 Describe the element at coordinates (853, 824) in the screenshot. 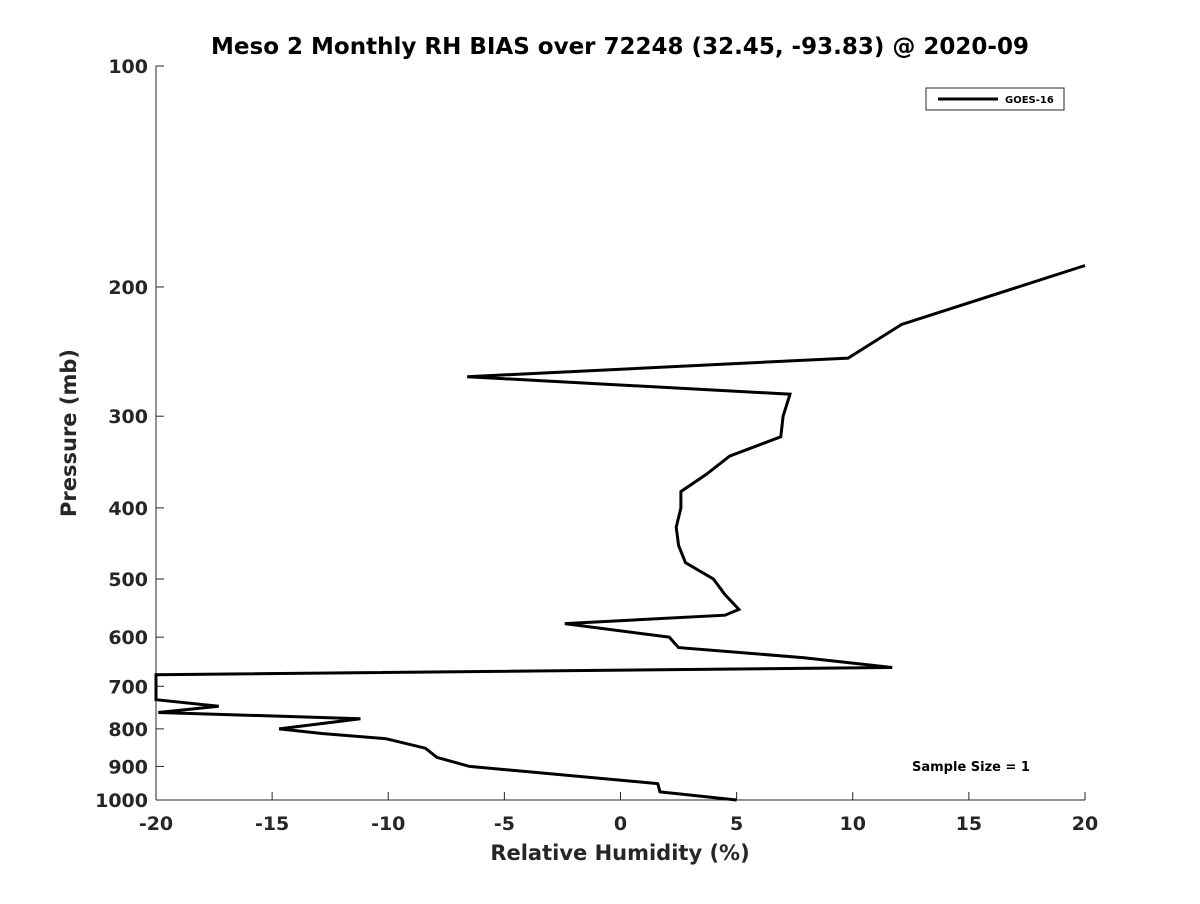

I see `x-tick-label: 10` at that location.